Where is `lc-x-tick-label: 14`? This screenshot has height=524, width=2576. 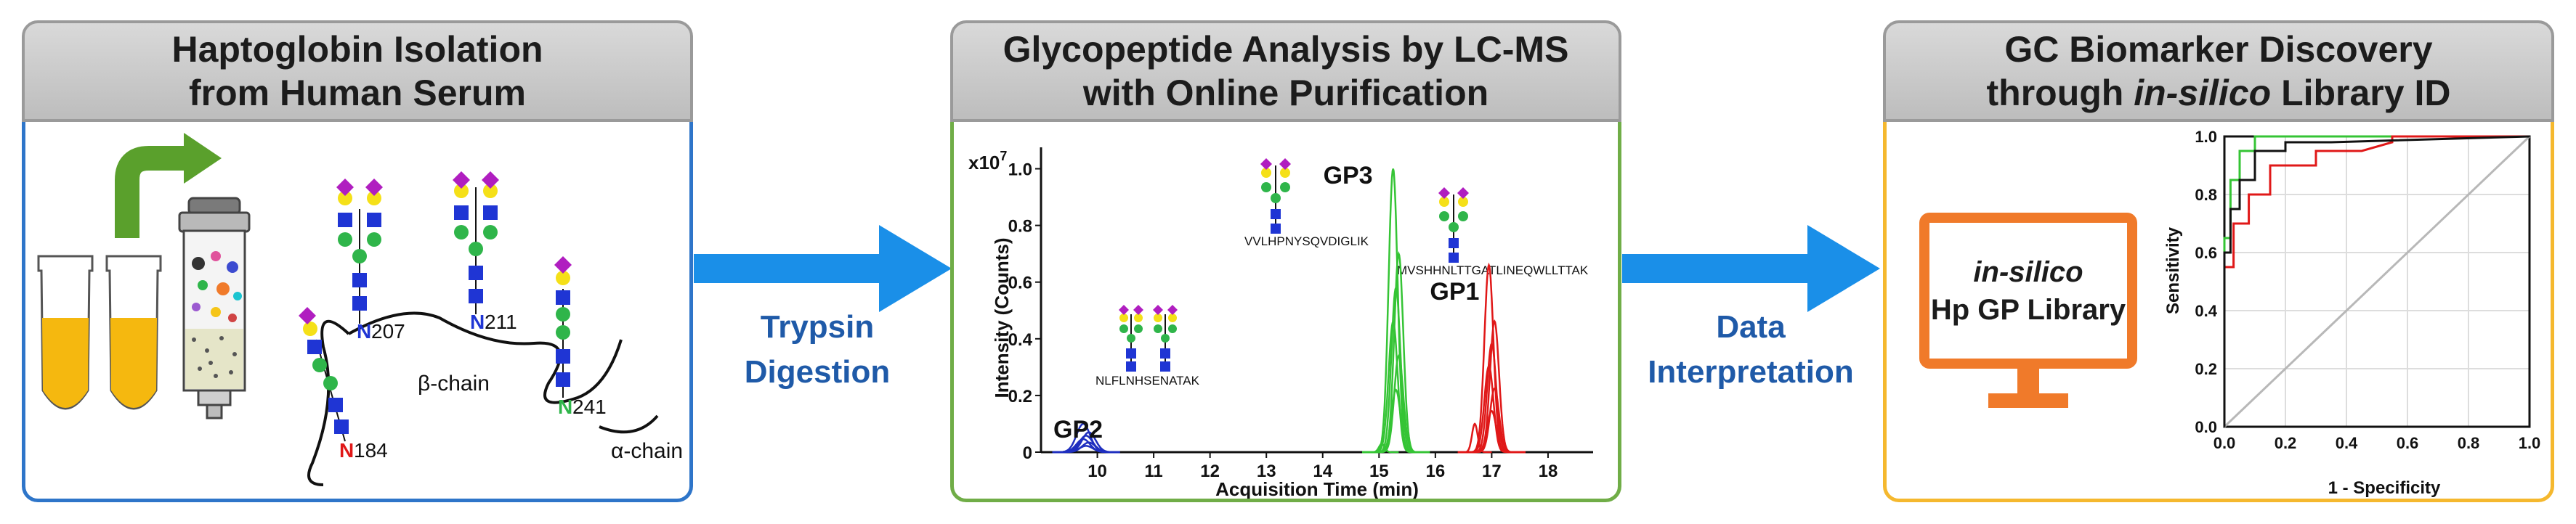 lc-x-tick-label: 14 is located at coordinates (1322, 471).